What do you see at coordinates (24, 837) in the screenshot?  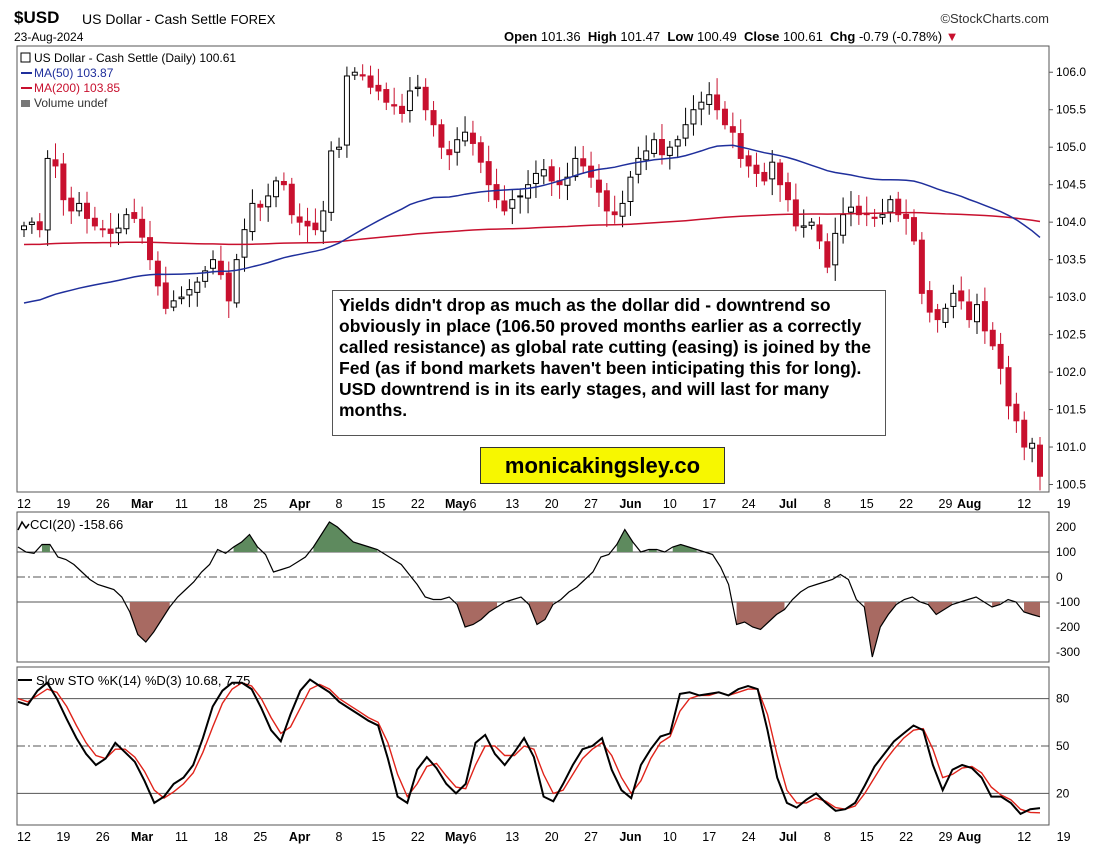 I see `stoch-x-tick-label: 12` at bounding box center [24, 837].